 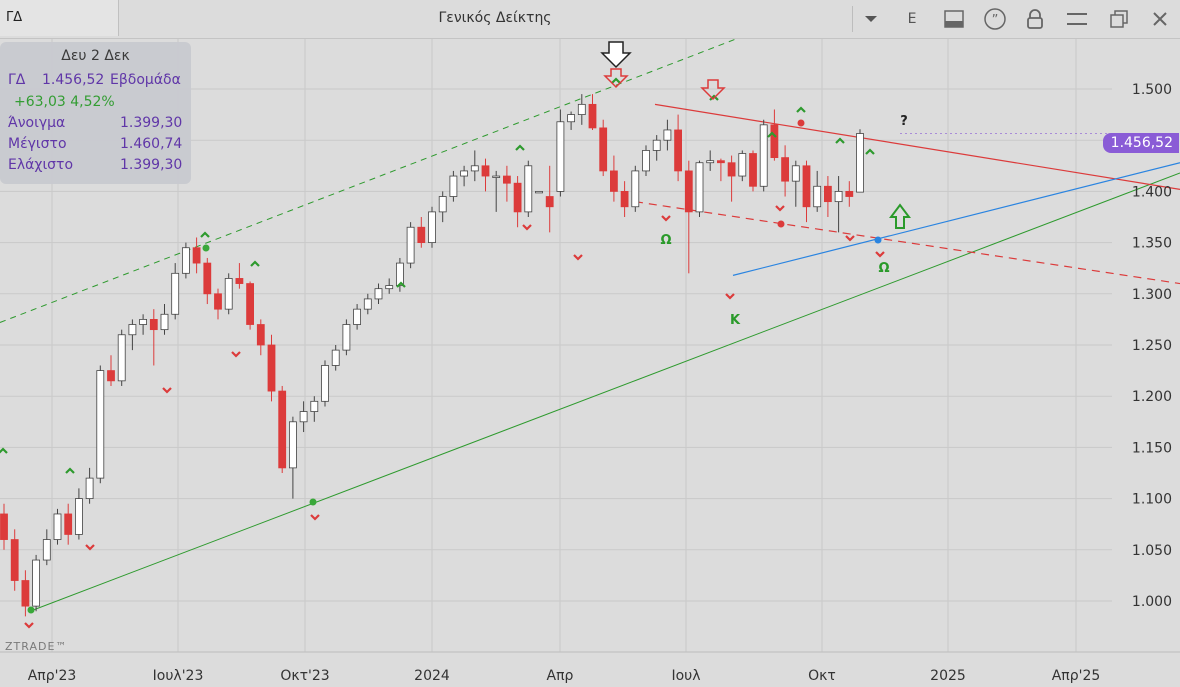 I want to click on restore-window-icon, so click(x=1119, y=19).